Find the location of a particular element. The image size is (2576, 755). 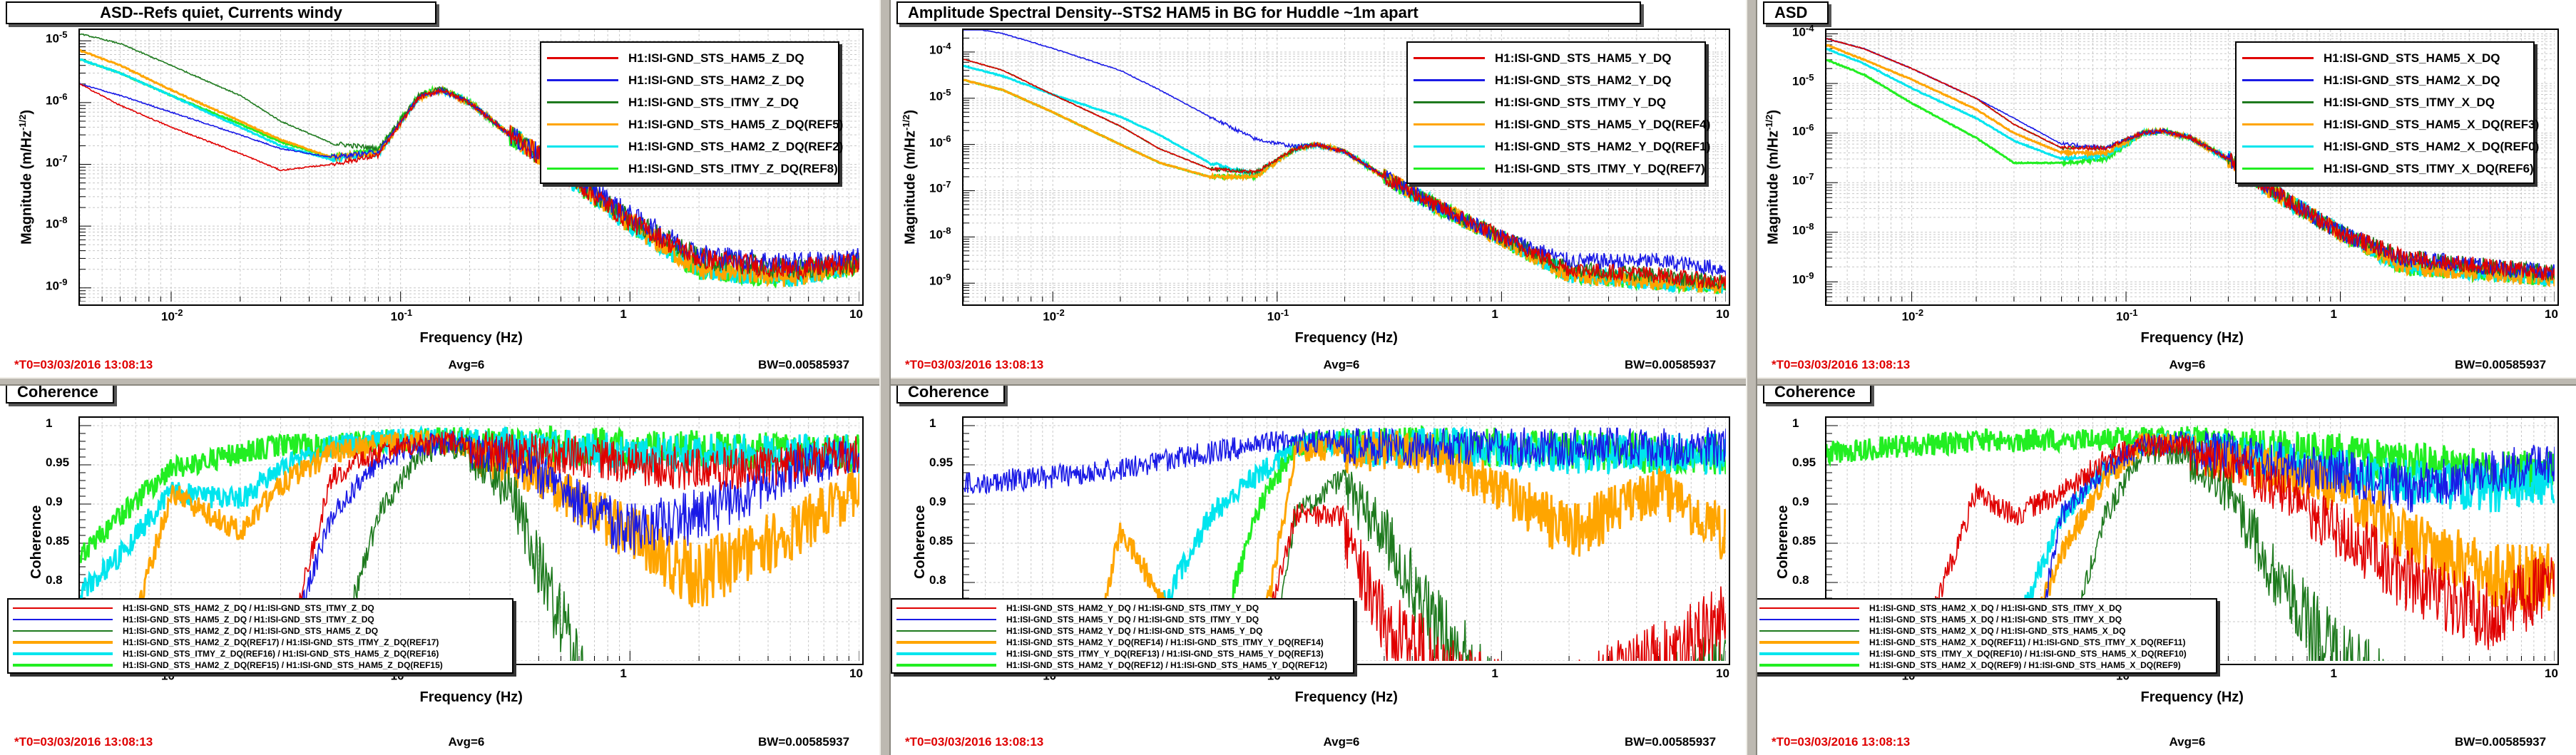

legend-label: H1:ISI-GND_STS_ITMY_X_DQ(REF6) is located at coordinates (2429, 168).